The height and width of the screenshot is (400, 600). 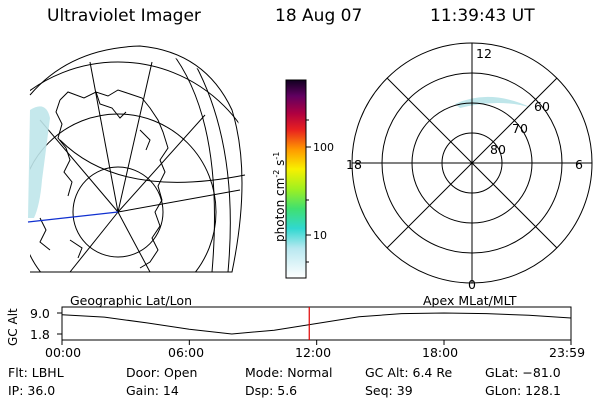 What do you see at coordinates (523, 390) in the screenshot?
I see `info-glon: GLon: 128.1` at bounding box center [523, 390].